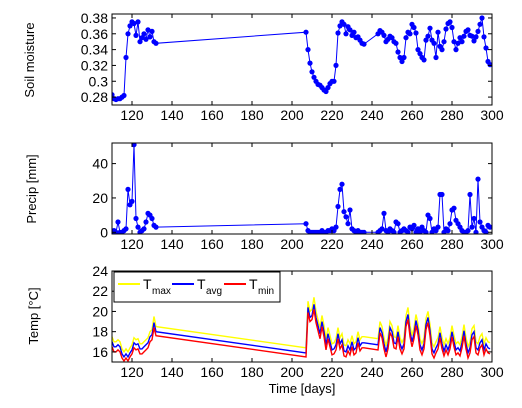  Describe the element at coordinates (492, 244) in the screenshot. I see `x-tick-label: 300` at that location.